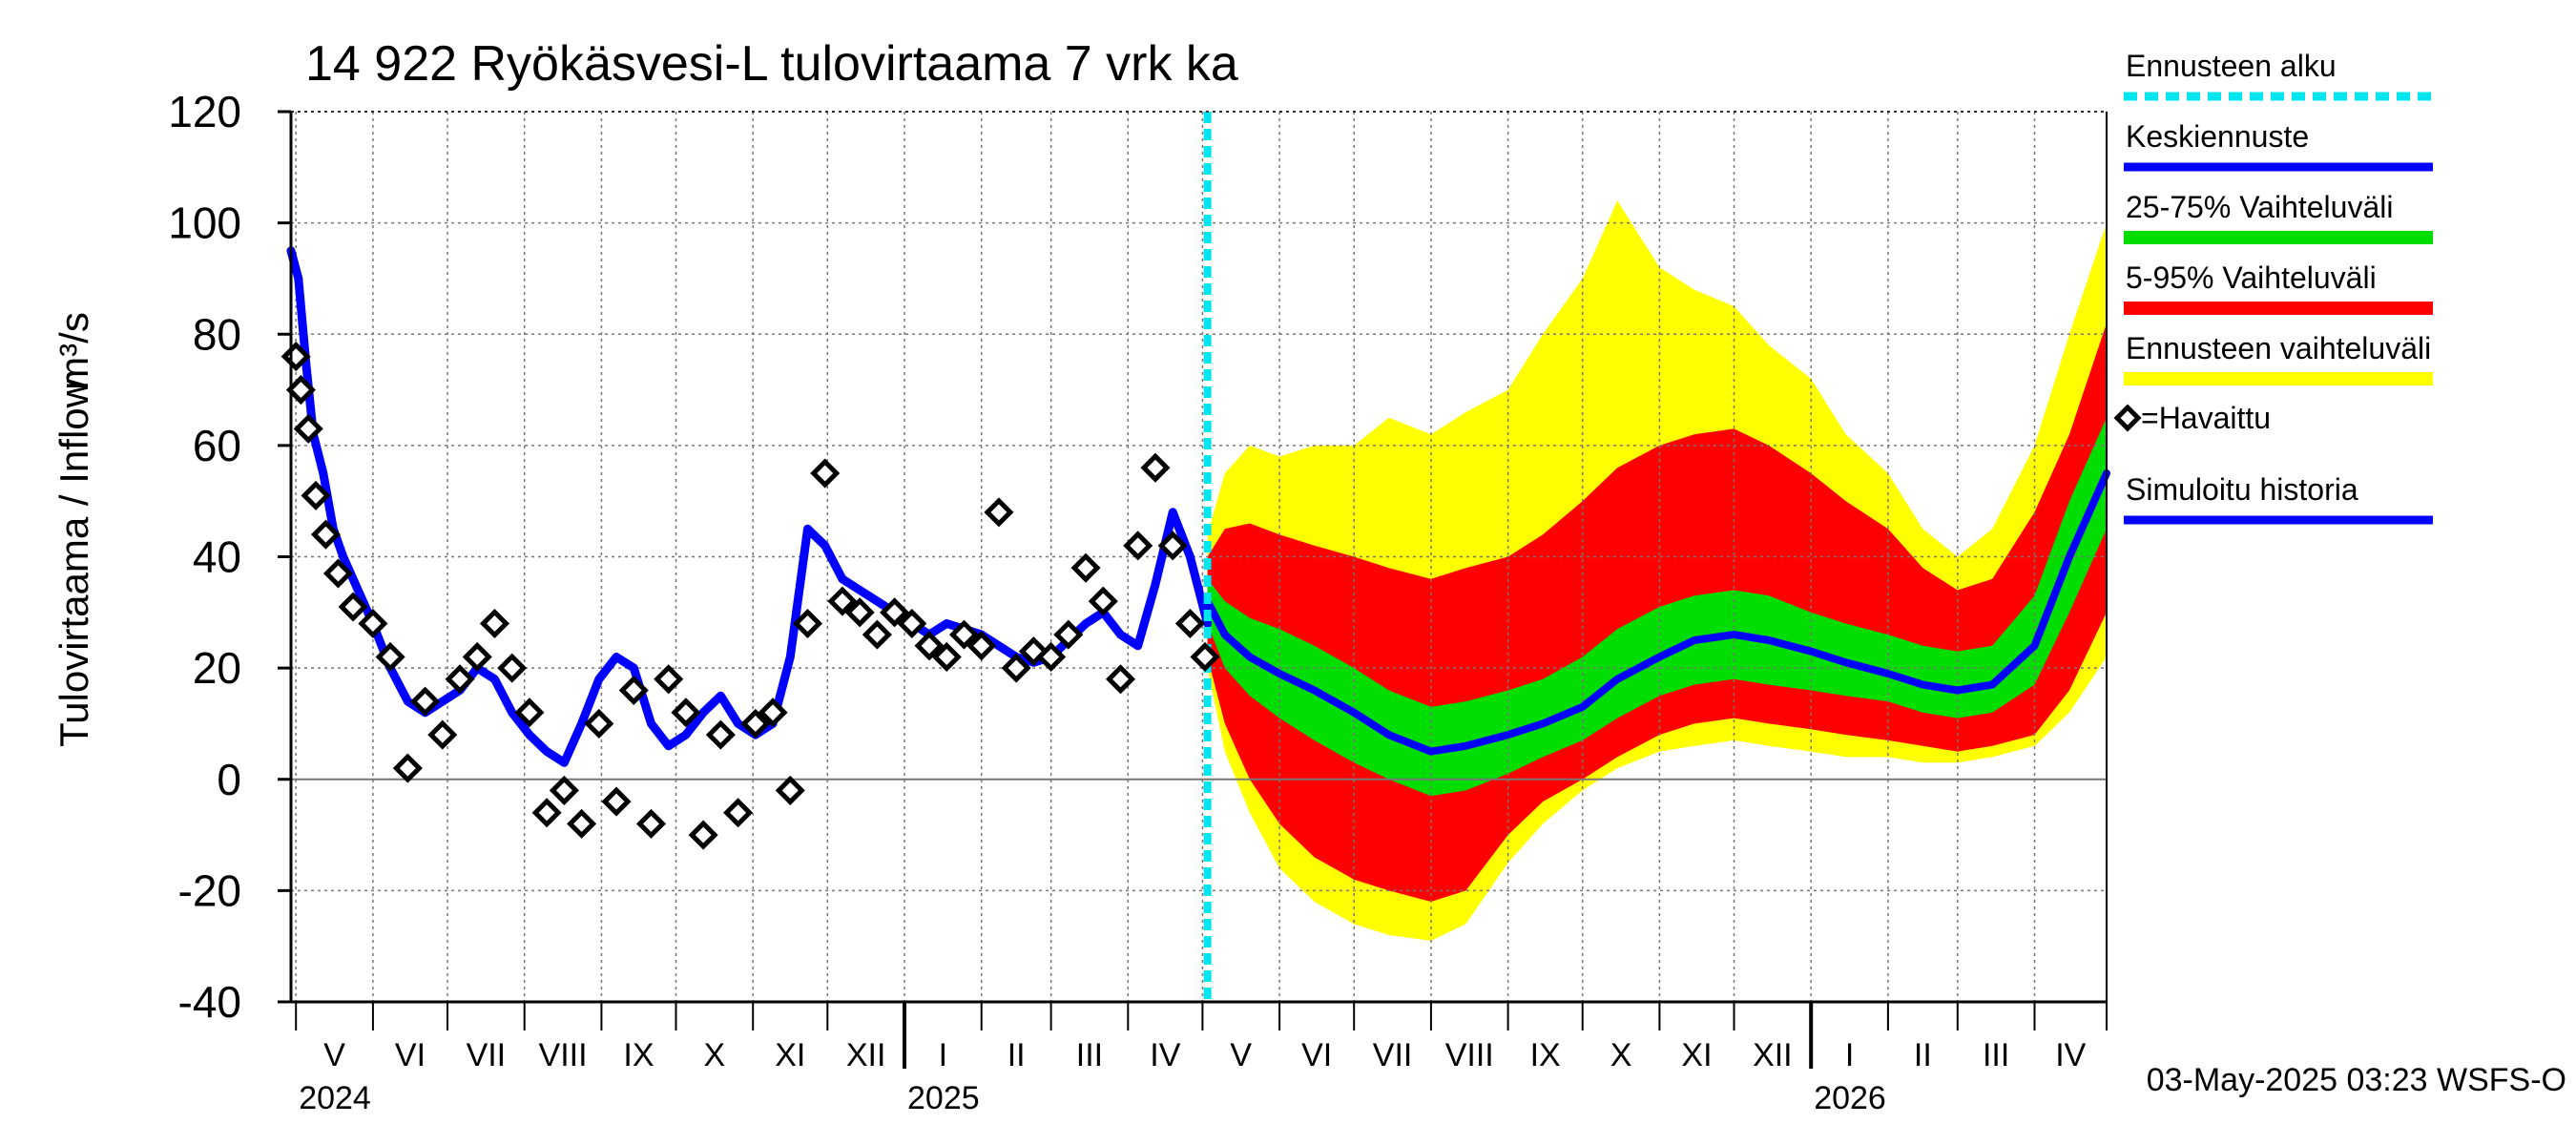 The width and height of the screenshot is (2576, 1145). What do you see at coordinates (2278, 348) in the screenshot?
I see `legend-label: Ennusteen vaihteluväli` at bounding box center [2278, 348].